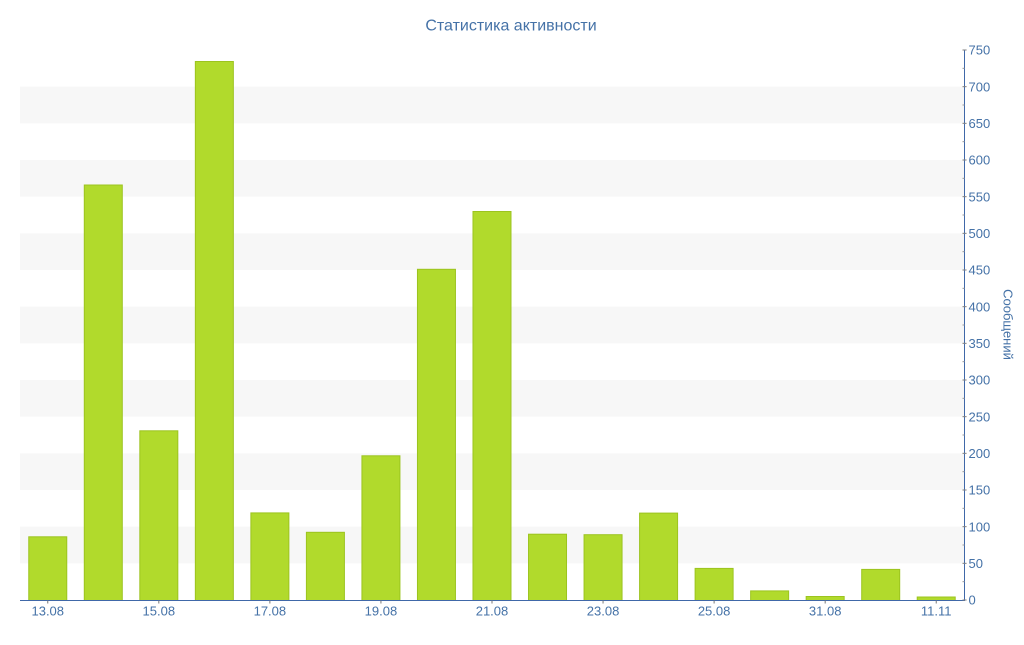 The height and width of the screenshot is (645, 1024). What do you see at coordinates (980, 416) in the screenshot?
I see `svg-text: 250` at bounding box center [980, 416].